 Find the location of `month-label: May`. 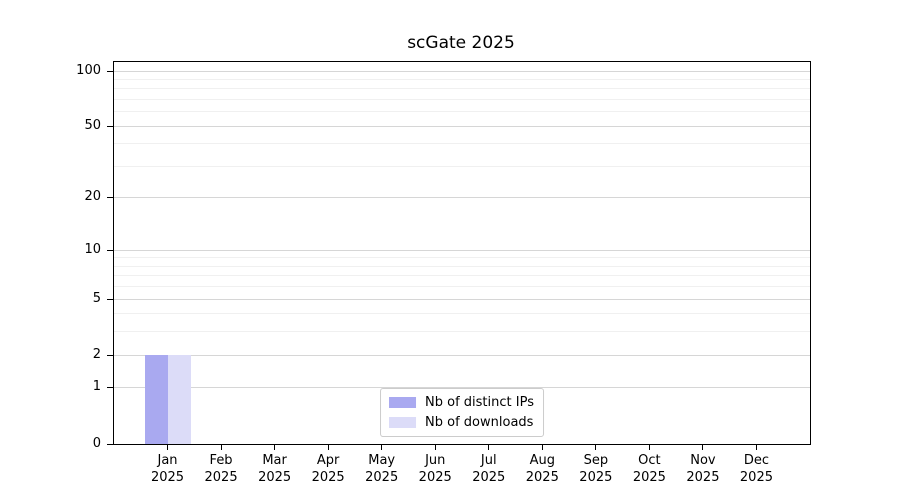

month-label: May is located at coordinates (382, 460).